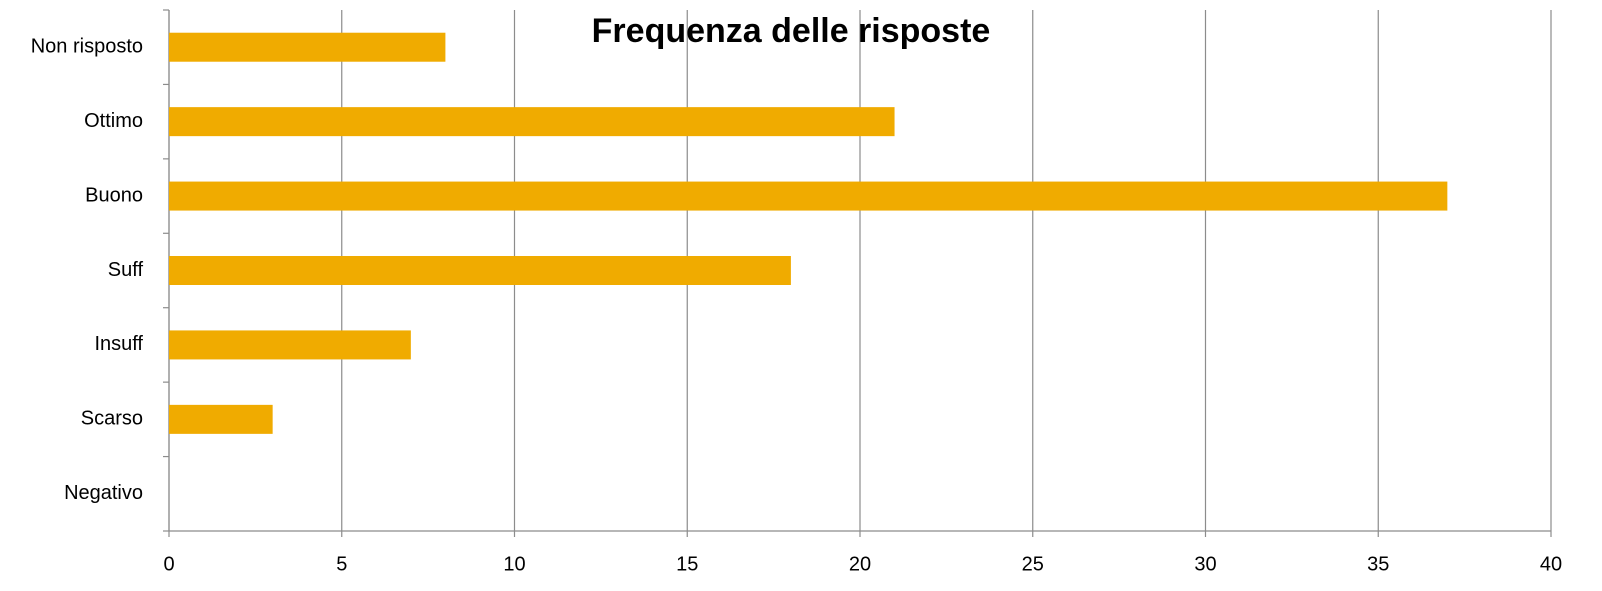  I want to click on x-tick-label: 35, so click(1378, 564).